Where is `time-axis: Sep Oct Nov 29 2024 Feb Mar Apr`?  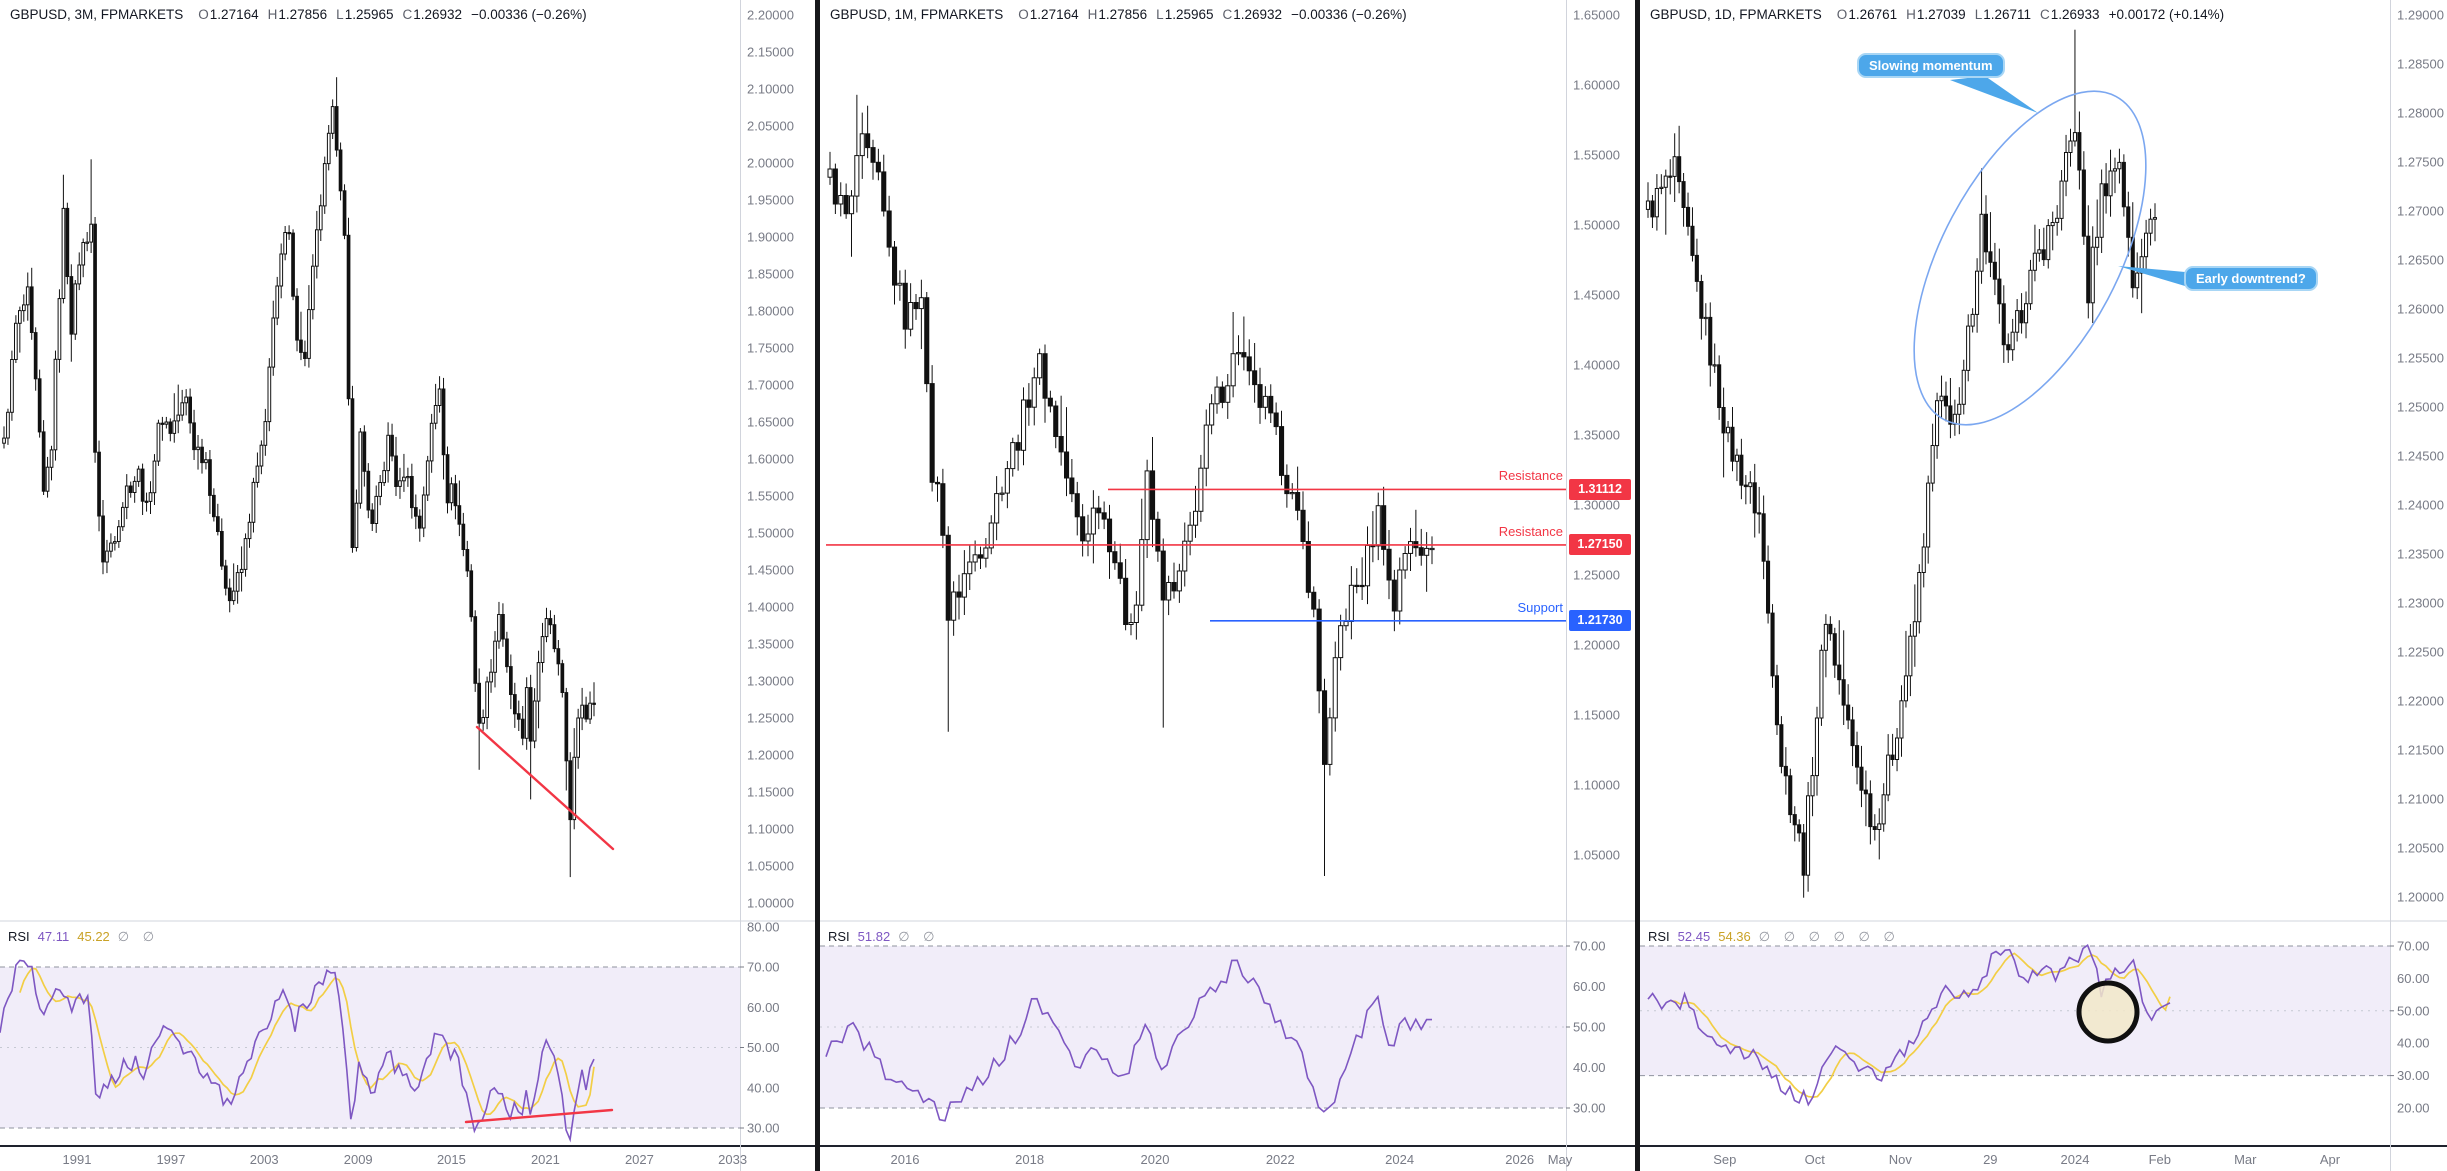
time-axis: Sep Oct Nov 29 2024 Feb Mar Apr is located at coordinates (2027, 1159).